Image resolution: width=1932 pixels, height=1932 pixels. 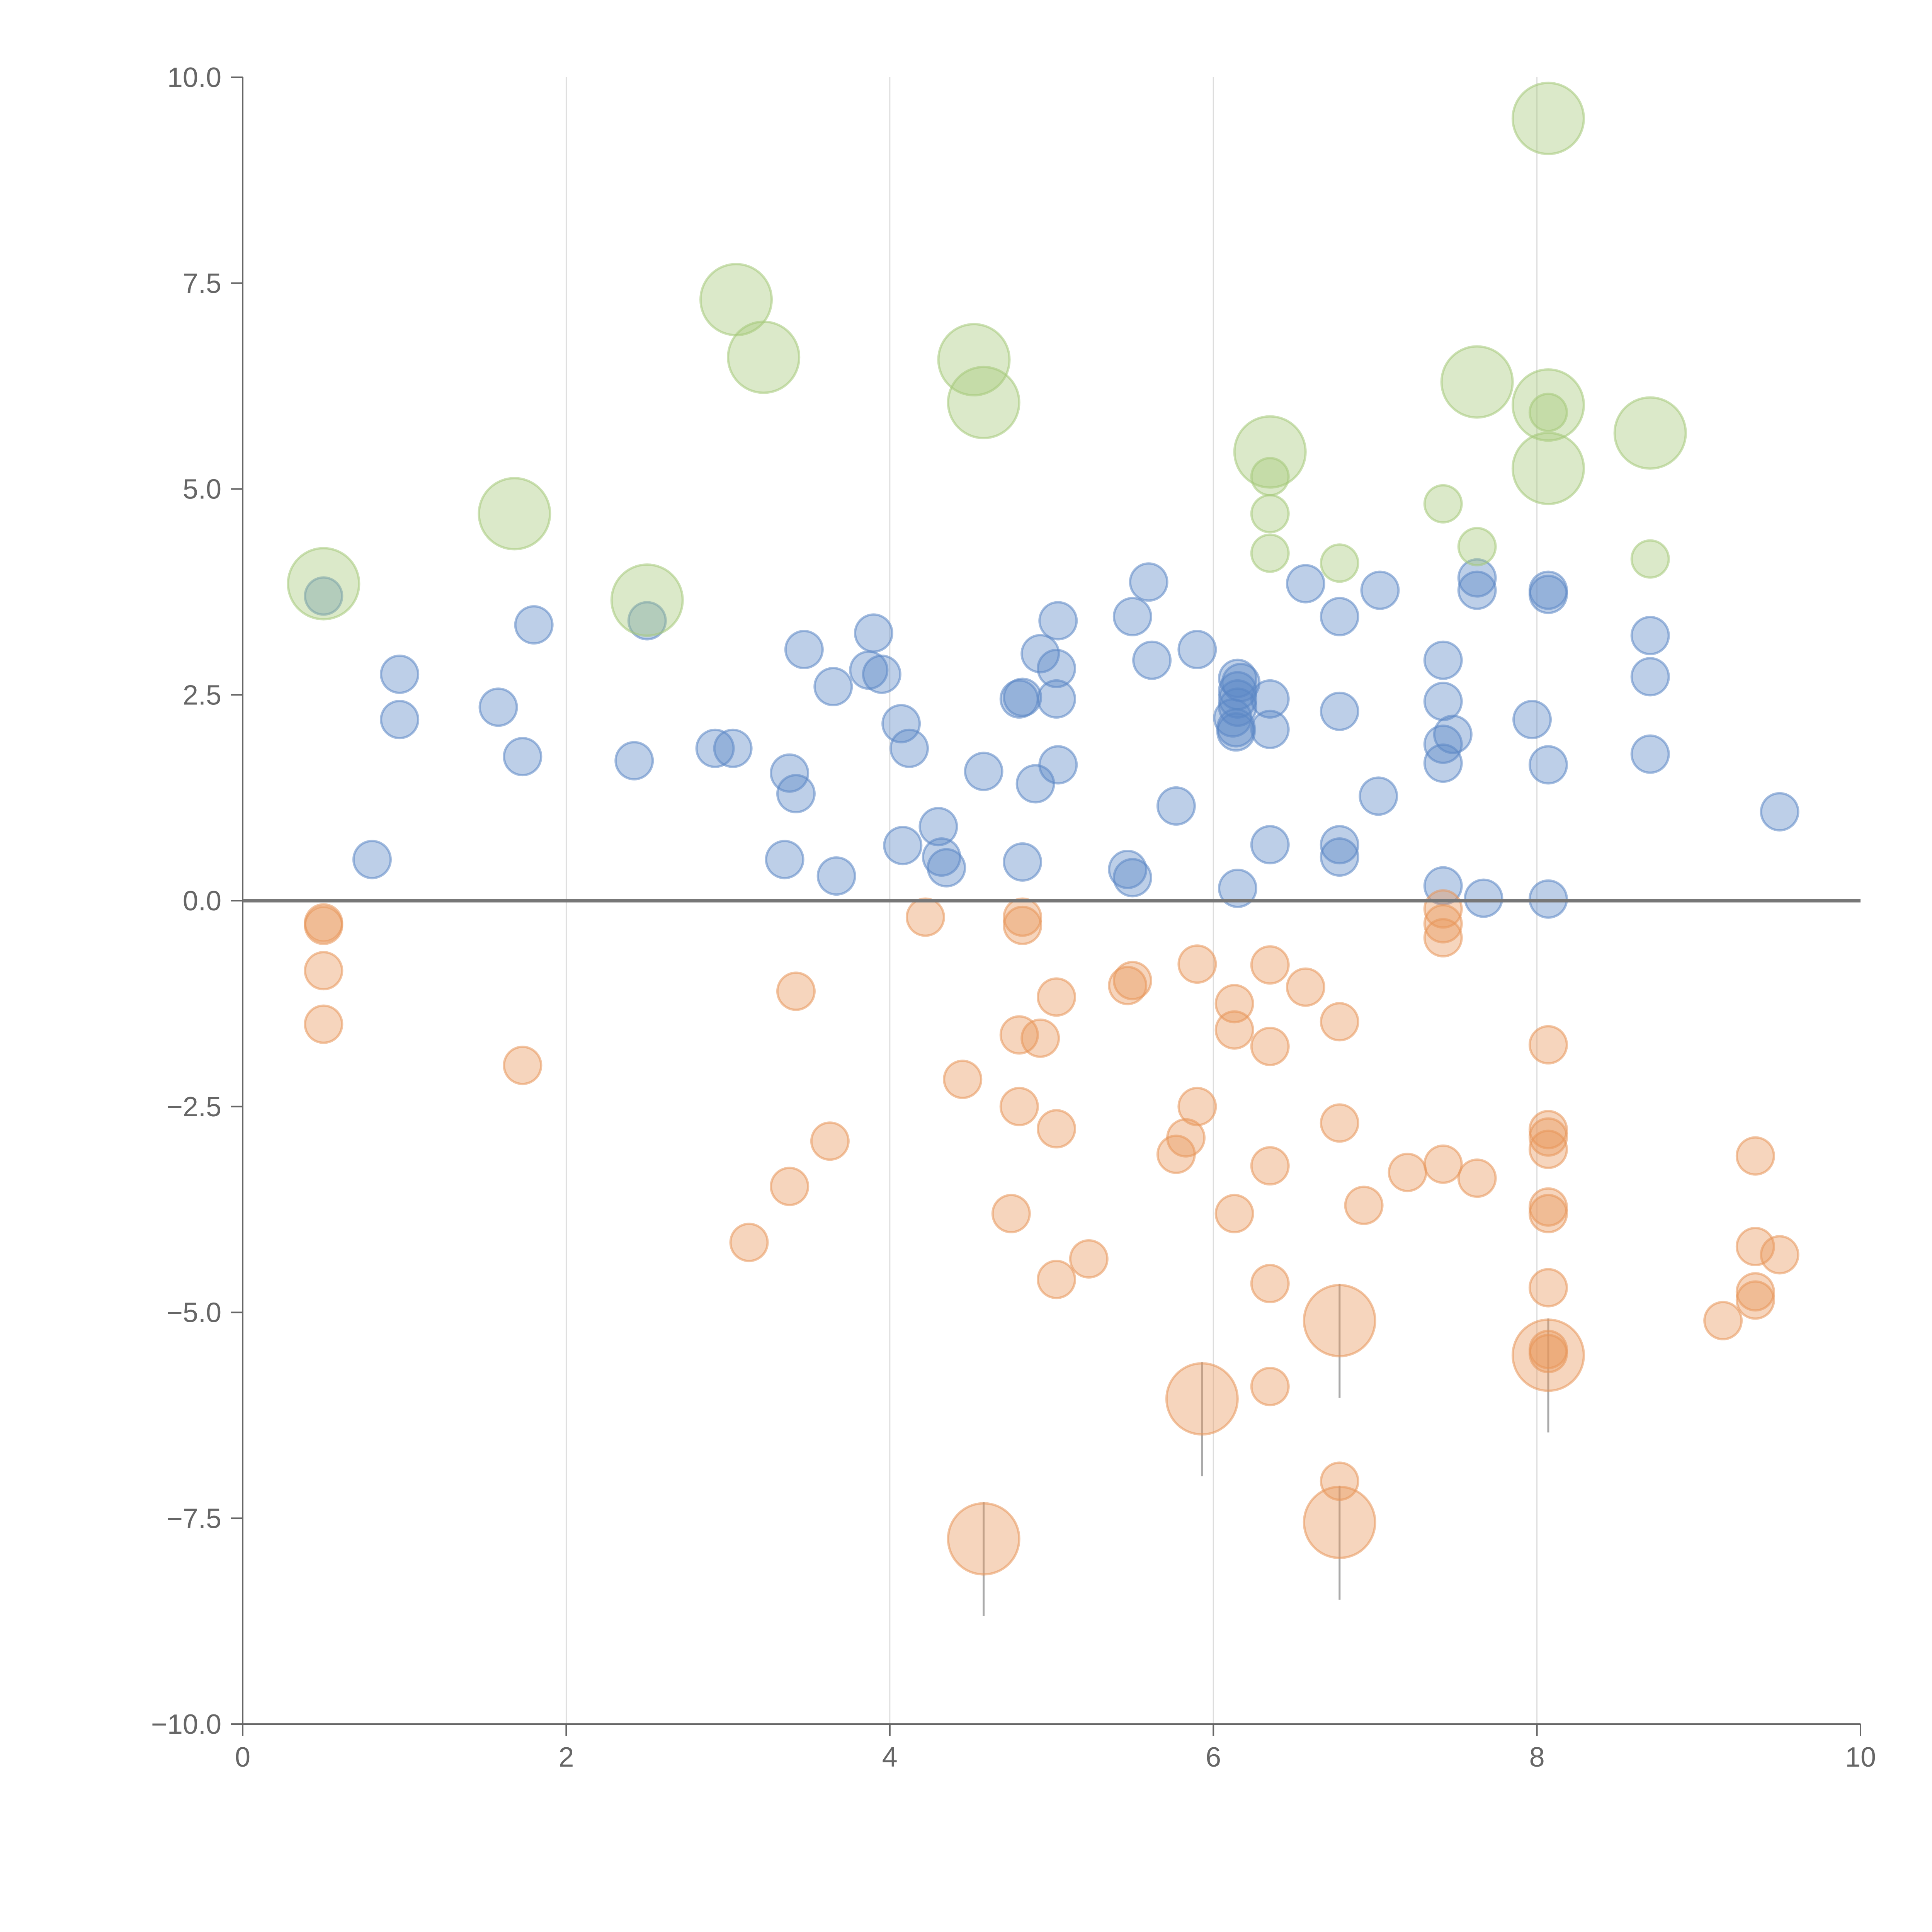 I want to click on y-tick-label: 5.0, so click(x=202, y=489).